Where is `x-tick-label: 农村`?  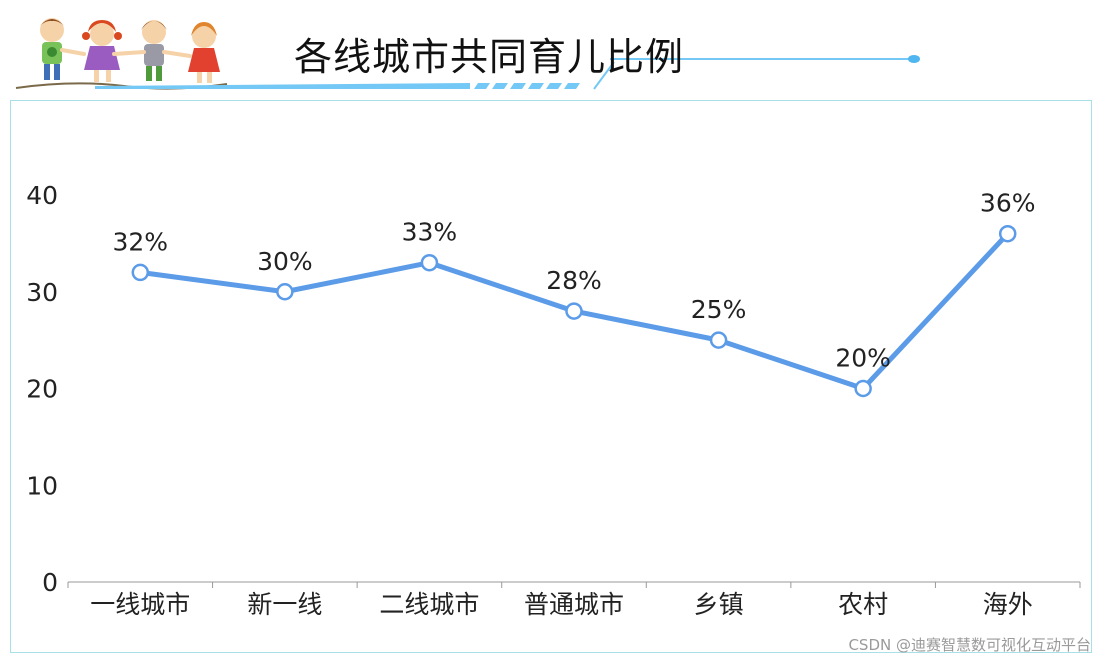 x-tick-label: 农村 is located at coordinates (863, 604).